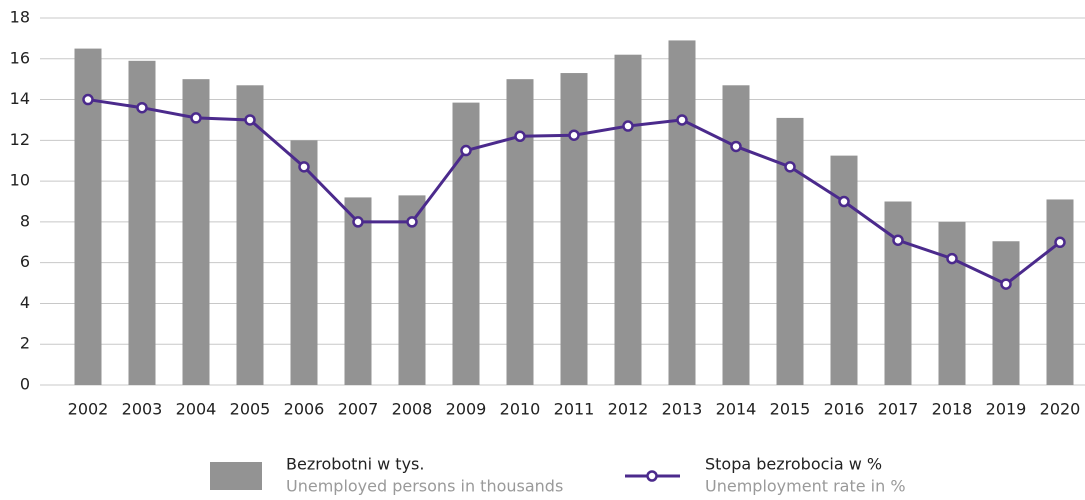 The height and width of the screenshot is (500, 1085). I want to click on x-tick-label: 2011, so click(574, 409).